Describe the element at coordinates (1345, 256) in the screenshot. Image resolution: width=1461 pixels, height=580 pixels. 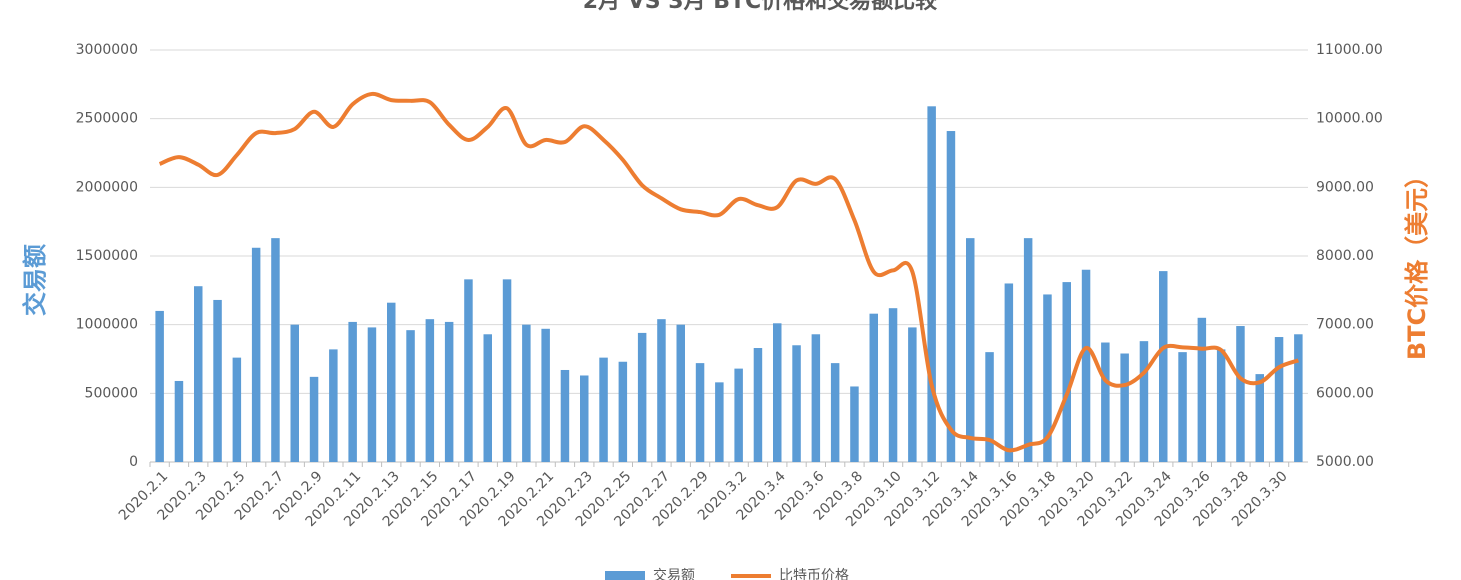
I see `y2-tick-label: 8000.00` at that location.